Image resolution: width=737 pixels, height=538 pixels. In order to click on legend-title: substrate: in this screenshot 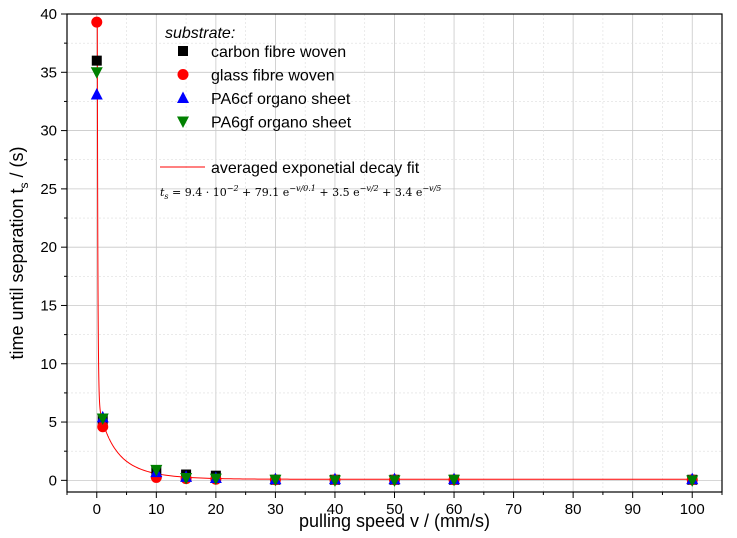, I will do `click(200, 33)`.